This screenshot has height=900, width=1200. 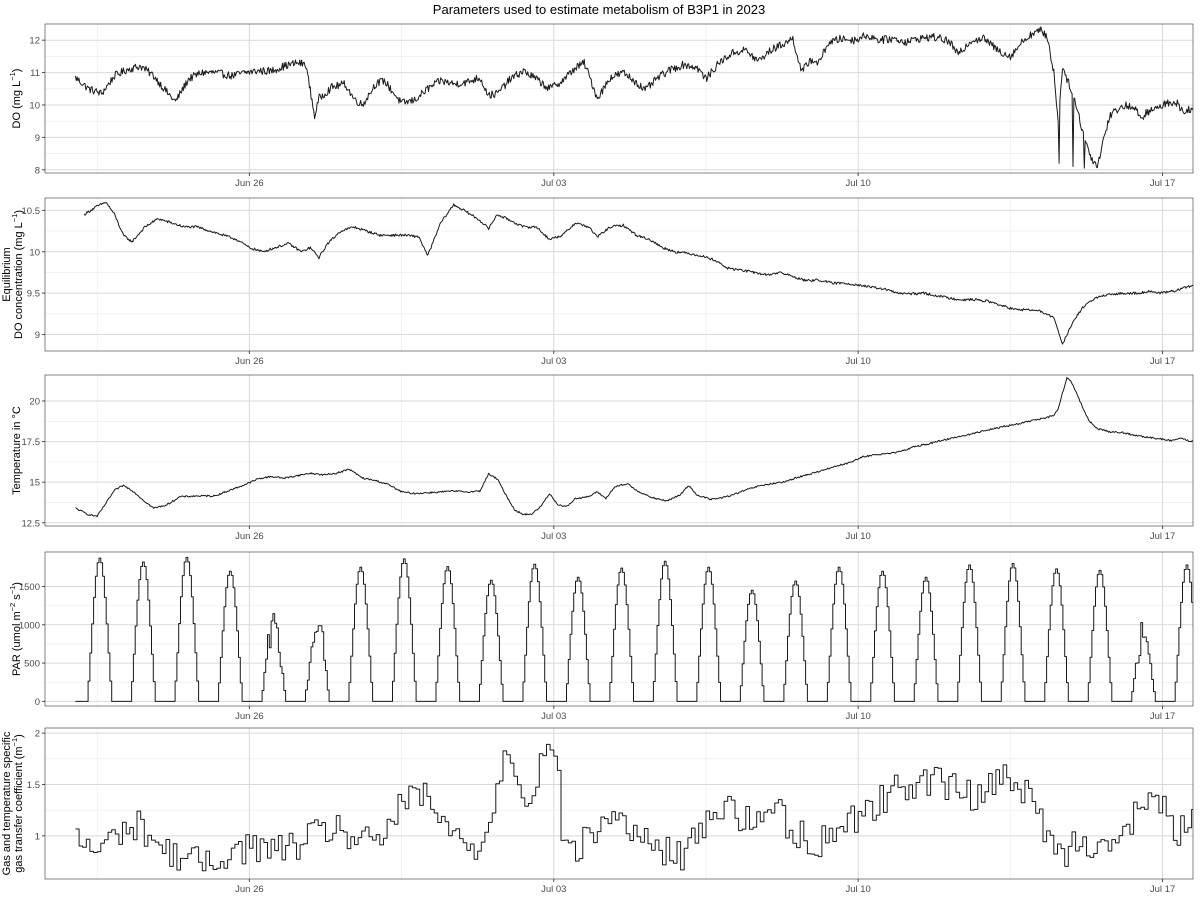 What do you see at coordinates (37, 836) in the screenshot?
I see `y-tick-label: 1` at bounding box center [37, 836].